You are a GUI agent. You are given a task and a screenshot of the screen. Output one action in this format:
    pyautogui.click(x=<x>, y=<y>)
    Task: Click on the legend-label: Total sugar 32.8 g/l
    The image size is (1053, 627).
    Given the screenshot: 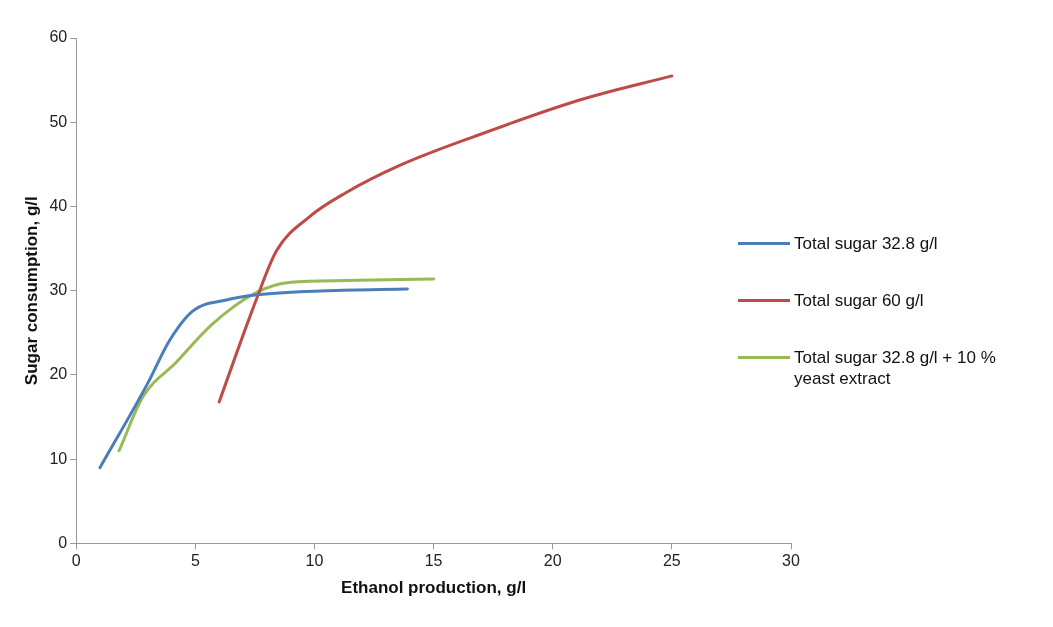 What is the action you would take?
    pyautogui.click(x=866, y=243)
    